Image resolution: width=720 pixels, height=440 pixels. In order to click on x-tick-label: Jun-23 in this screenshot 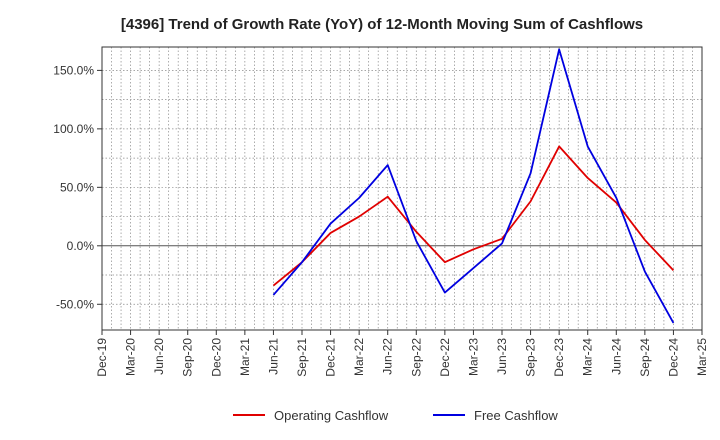, I will do `click(502, 356)`.